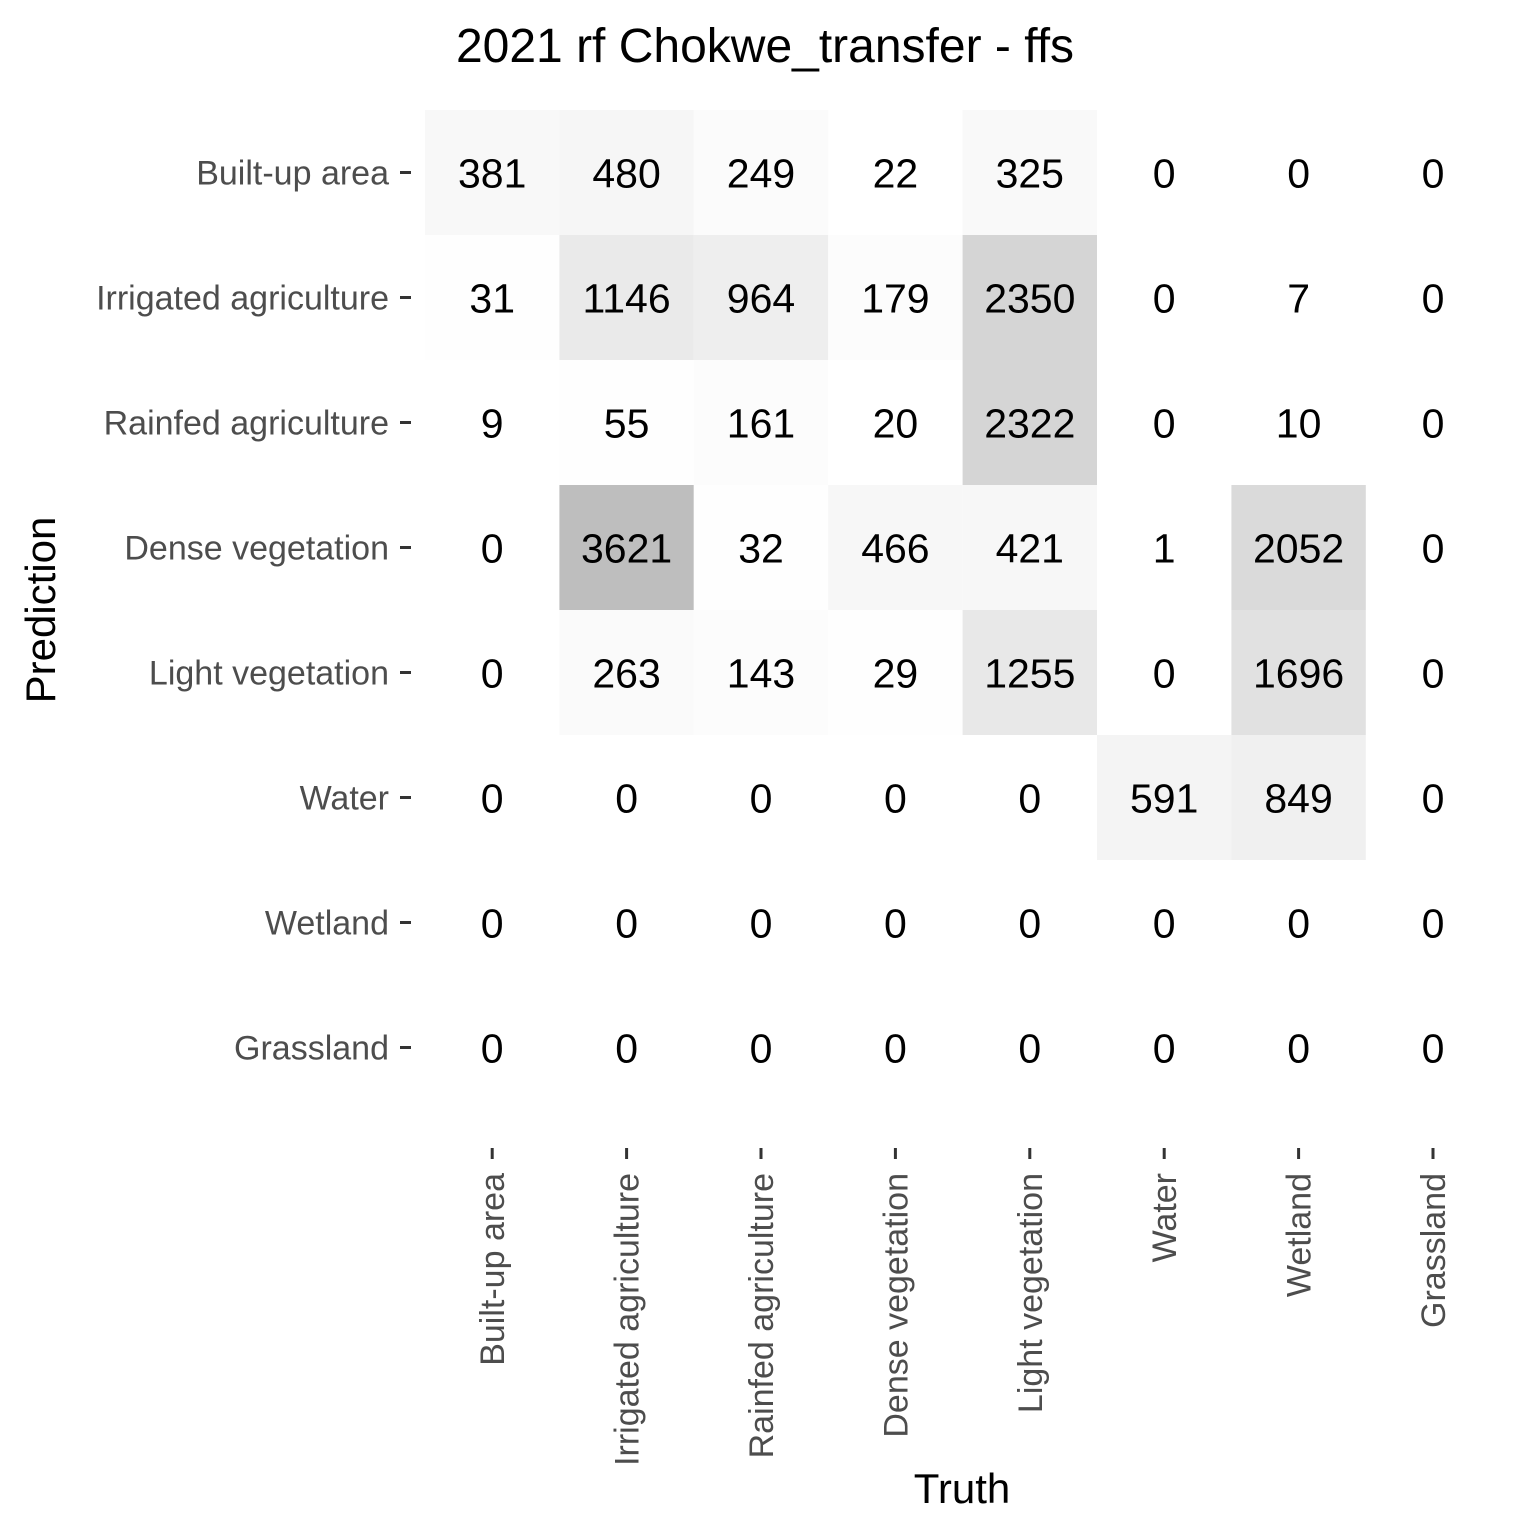 The width and height of the screenshot is (1535, 1535). What do you see at coordinates (762, 1315) in the screenshot?
I see `x-tick-label: Rainfed agriculture` at bounding box center [762, 1315].